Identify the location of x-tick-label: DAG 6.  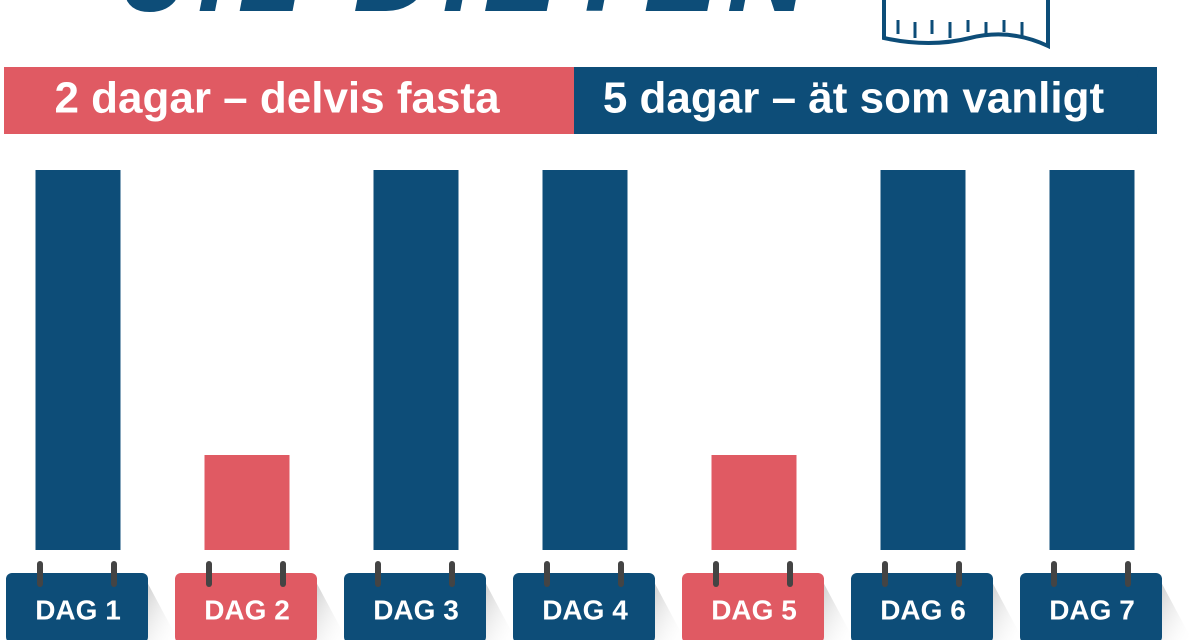
(923, 609).